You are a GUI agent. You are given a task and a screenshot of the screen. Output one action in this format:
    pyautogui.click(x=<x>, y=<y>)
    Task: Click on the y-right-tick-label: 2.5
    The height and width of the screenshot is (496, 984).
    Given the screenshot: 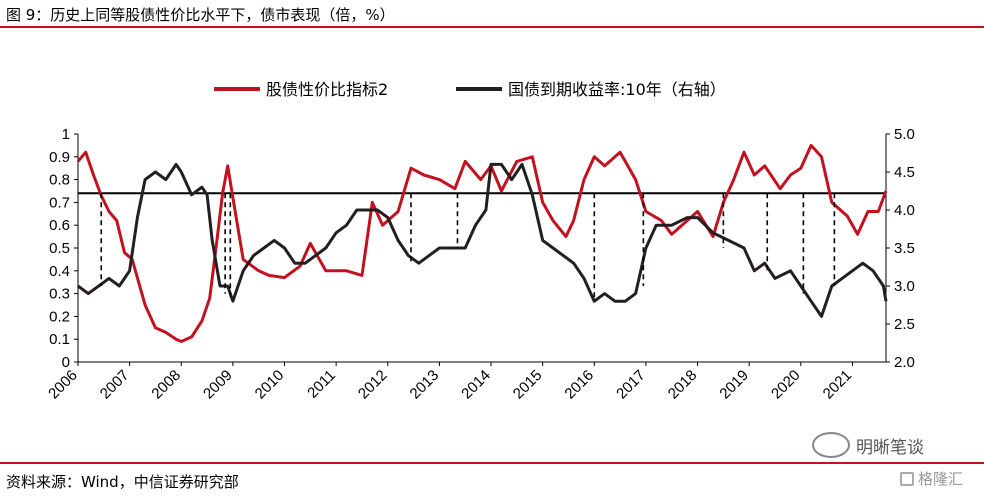 What is the action you would take?
    pyautogui.click(x=904, y=324)
    